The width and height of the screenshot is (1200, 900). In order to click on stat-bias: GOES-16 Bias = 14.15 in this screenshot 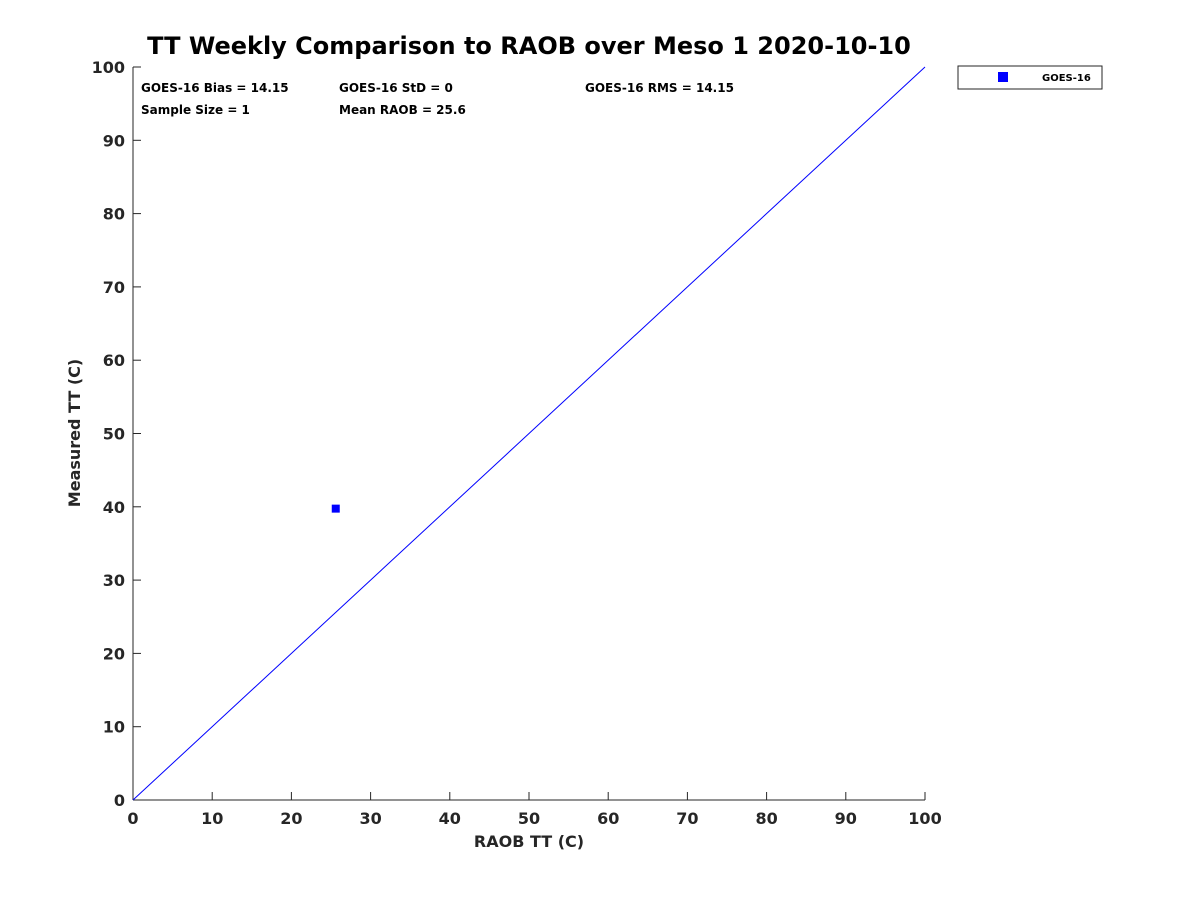, I will do `click(215, 88)`.